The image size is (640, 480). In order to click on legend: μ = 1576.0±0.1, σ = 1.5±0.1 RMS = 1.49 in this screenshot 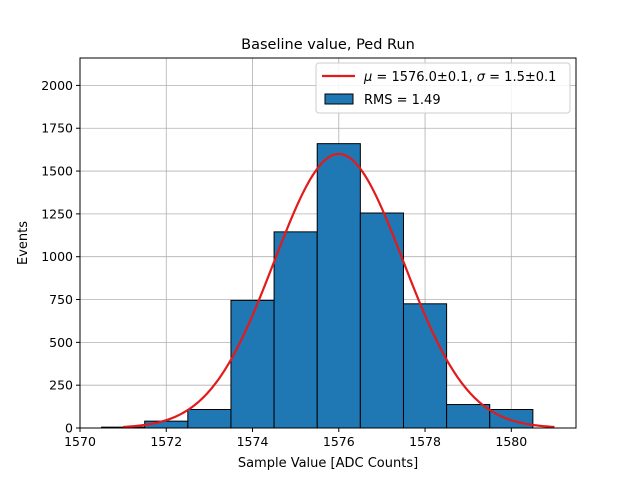, I will do `click(443, 88)`.